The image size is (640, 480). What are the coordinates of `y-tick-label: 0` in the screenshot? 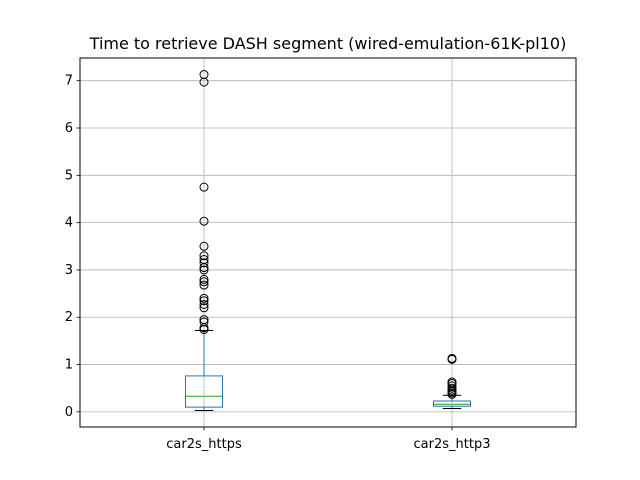 It's located at (69, 412).